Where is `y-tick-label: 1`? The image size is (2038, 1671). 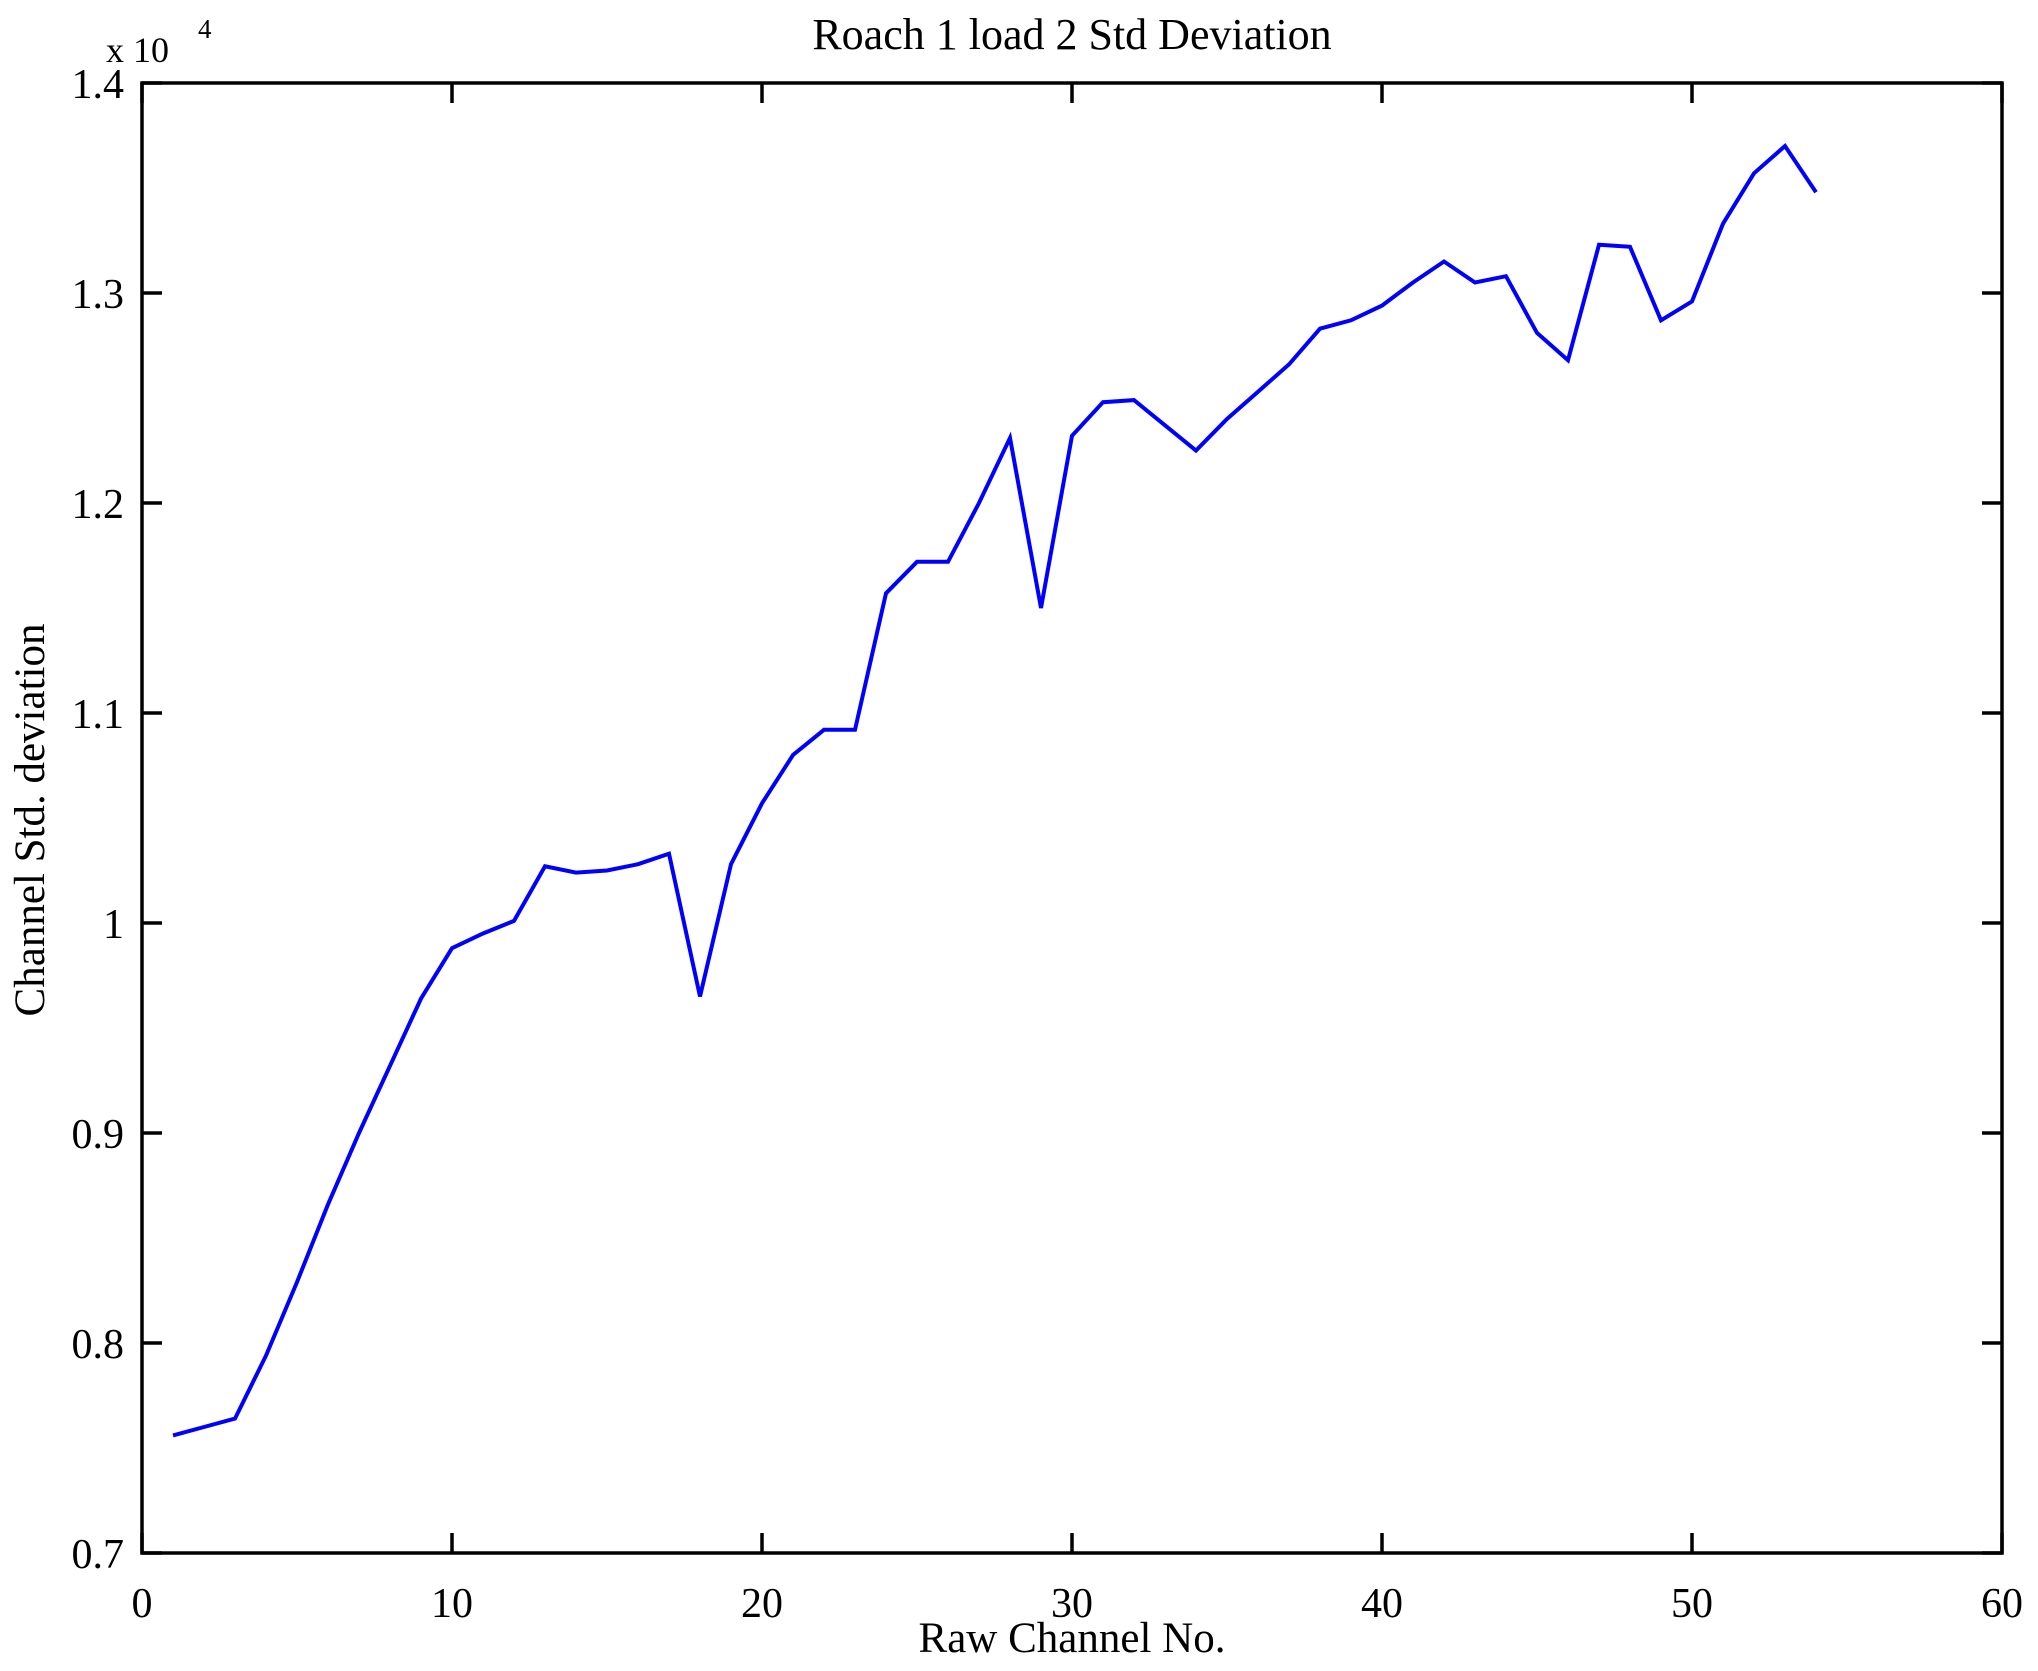 y-tick-label: 1 is located at coordinates (113, 925).